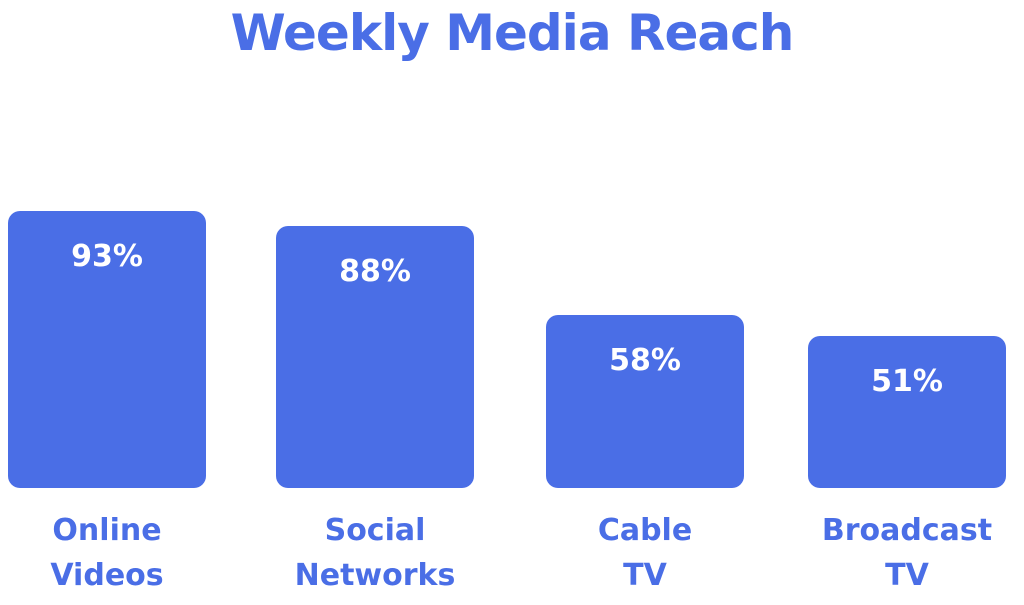 This screenshot has width=1024, height=605. What do you see at coordinates (512, 33) in the screenshot?
I see `chart-title: Weekly Media Reach` at bounding box center [512, 33].